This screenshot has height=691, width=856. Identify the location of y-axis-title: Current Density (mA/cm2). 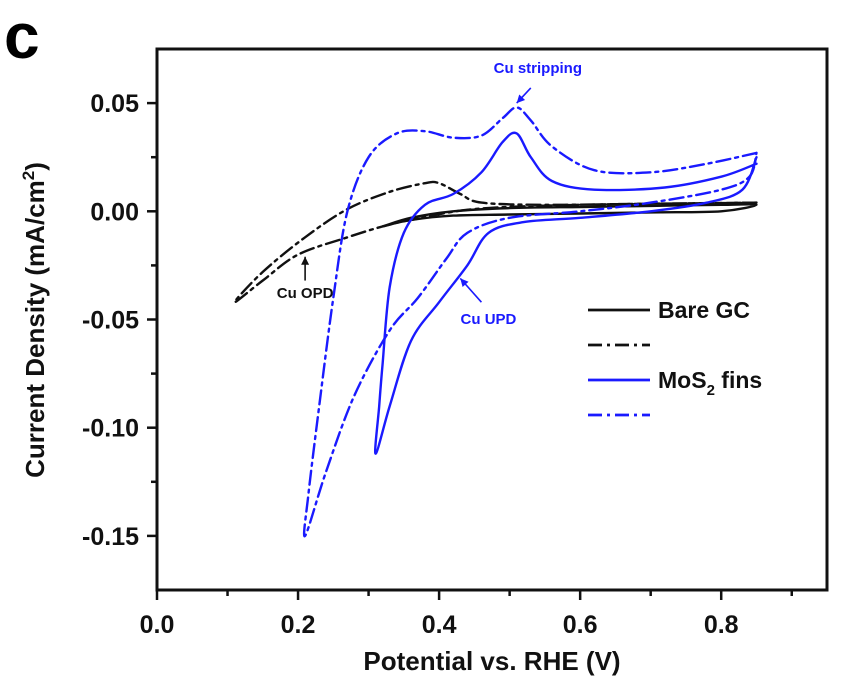
(34, 320).